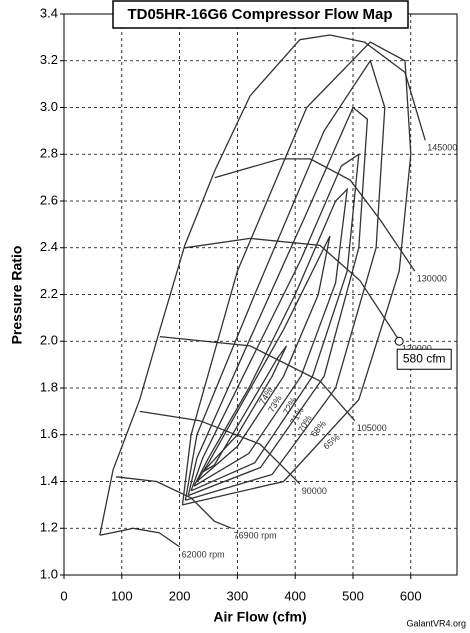  I want to click on y-tick-label: 2.2, so click(49, 293).